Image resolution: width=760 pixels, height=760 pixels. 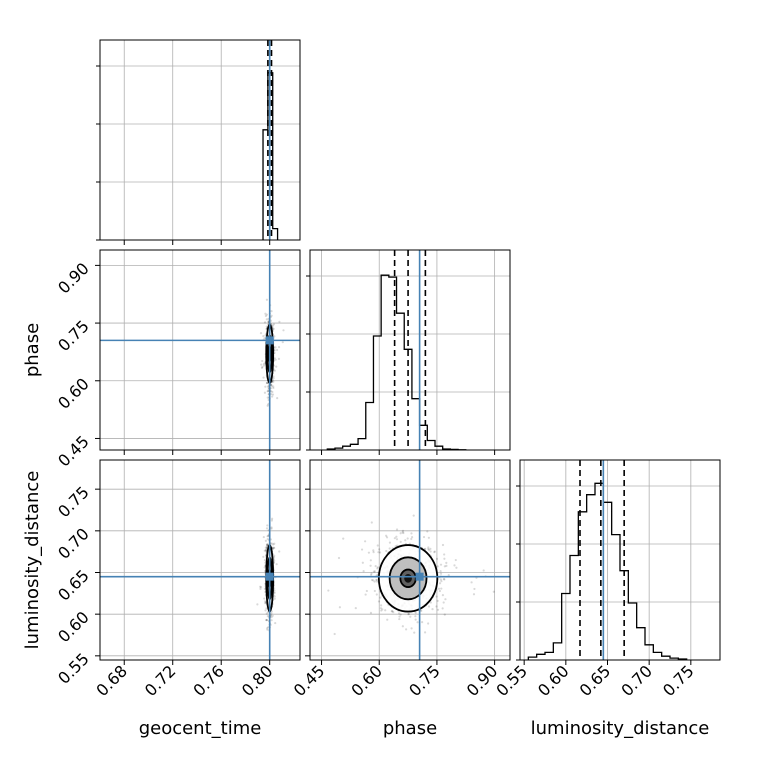 What do you see at coordinates (366, 680) in the screenshot?
I see `x-tick-label: 0.60` at bounding box center [366, 680].